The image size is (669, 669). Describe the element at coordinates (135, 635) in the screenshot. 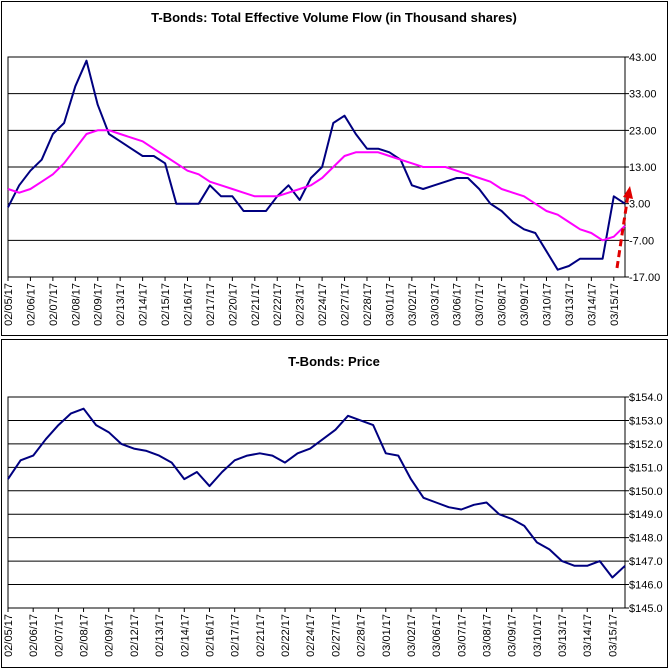

I see `x-tick-label: 02/12/17` at that location.